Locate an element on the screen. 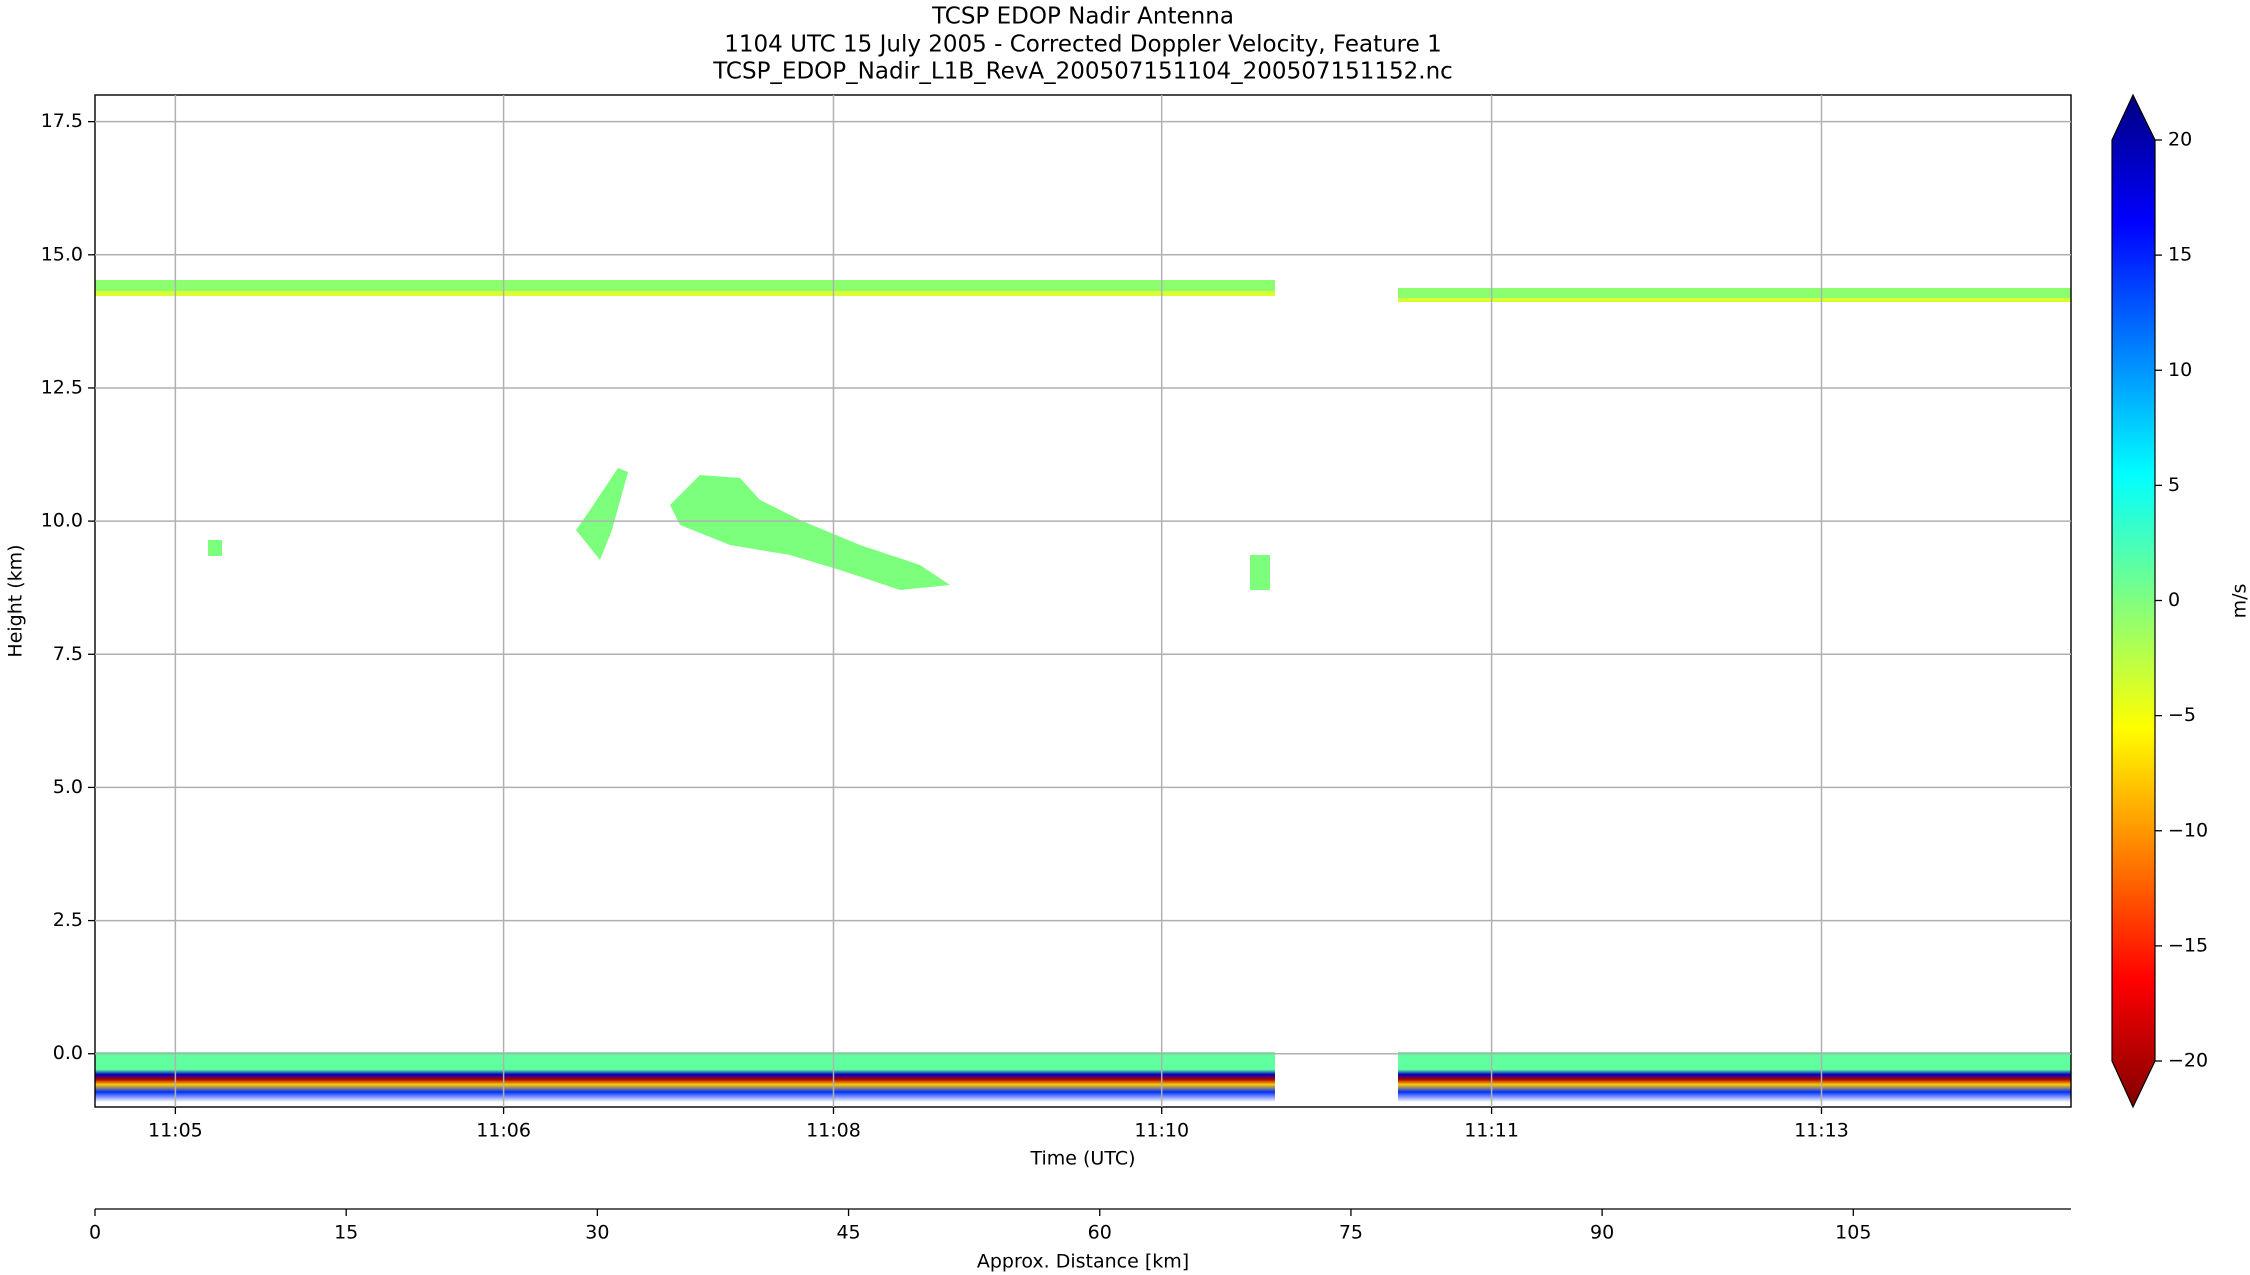 The image size is (2250, 1275). y-tick-label: 15.0 is located at coordinates (62, 254).